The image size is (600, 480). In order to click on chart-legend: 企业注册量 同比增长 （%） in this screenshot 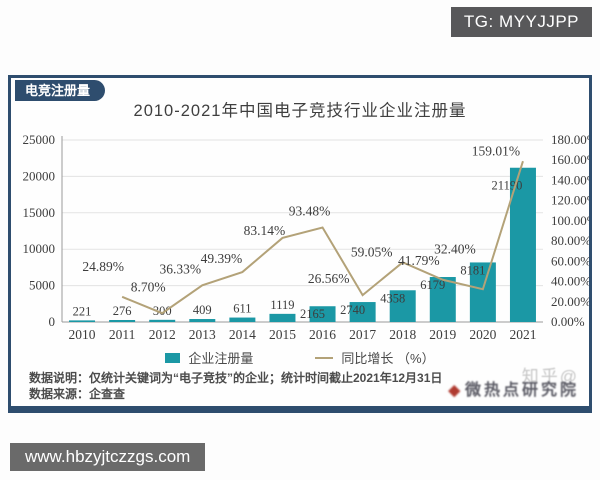, I will do `click(300, 357)`.